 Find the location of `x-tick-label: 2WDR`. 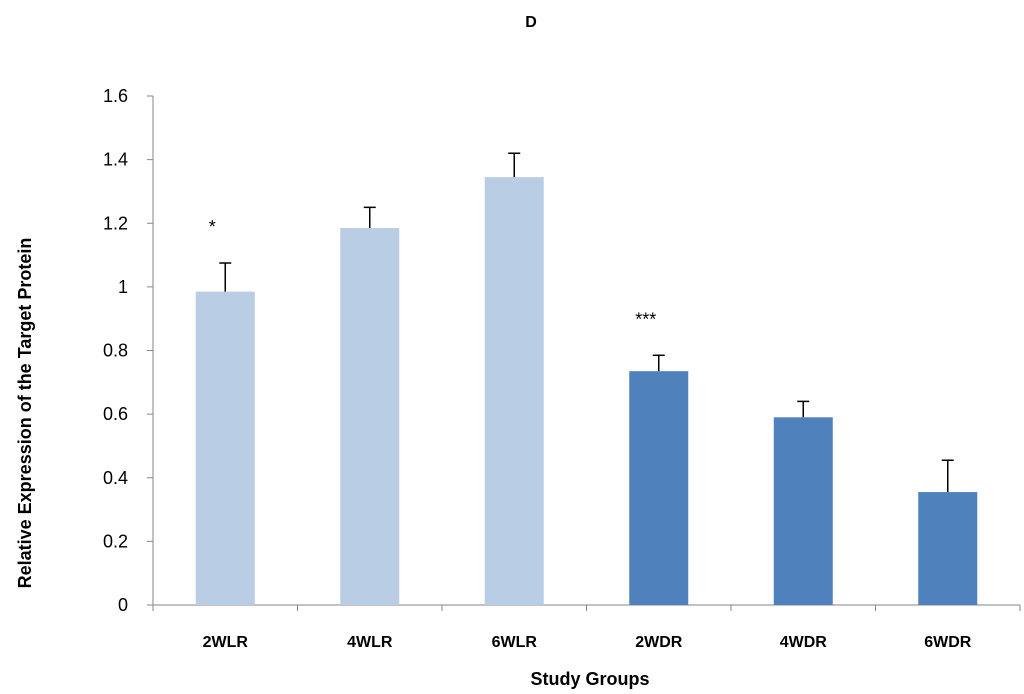

x-tick-label: 2WDR is located at coordinates (659, 642).